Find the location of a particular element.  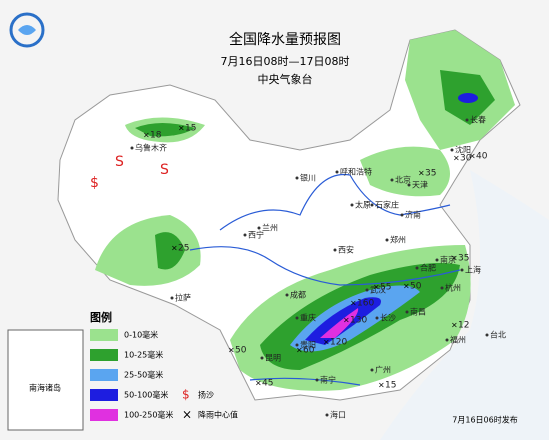

issued: 7月16日06时发布 is located at coordinates (484, 420).